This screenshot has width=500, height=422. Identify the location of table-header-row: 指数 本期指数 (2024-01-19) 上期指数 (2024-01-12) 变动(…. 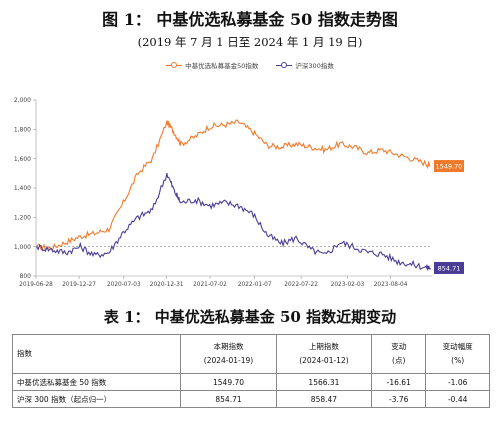
(250, 354).